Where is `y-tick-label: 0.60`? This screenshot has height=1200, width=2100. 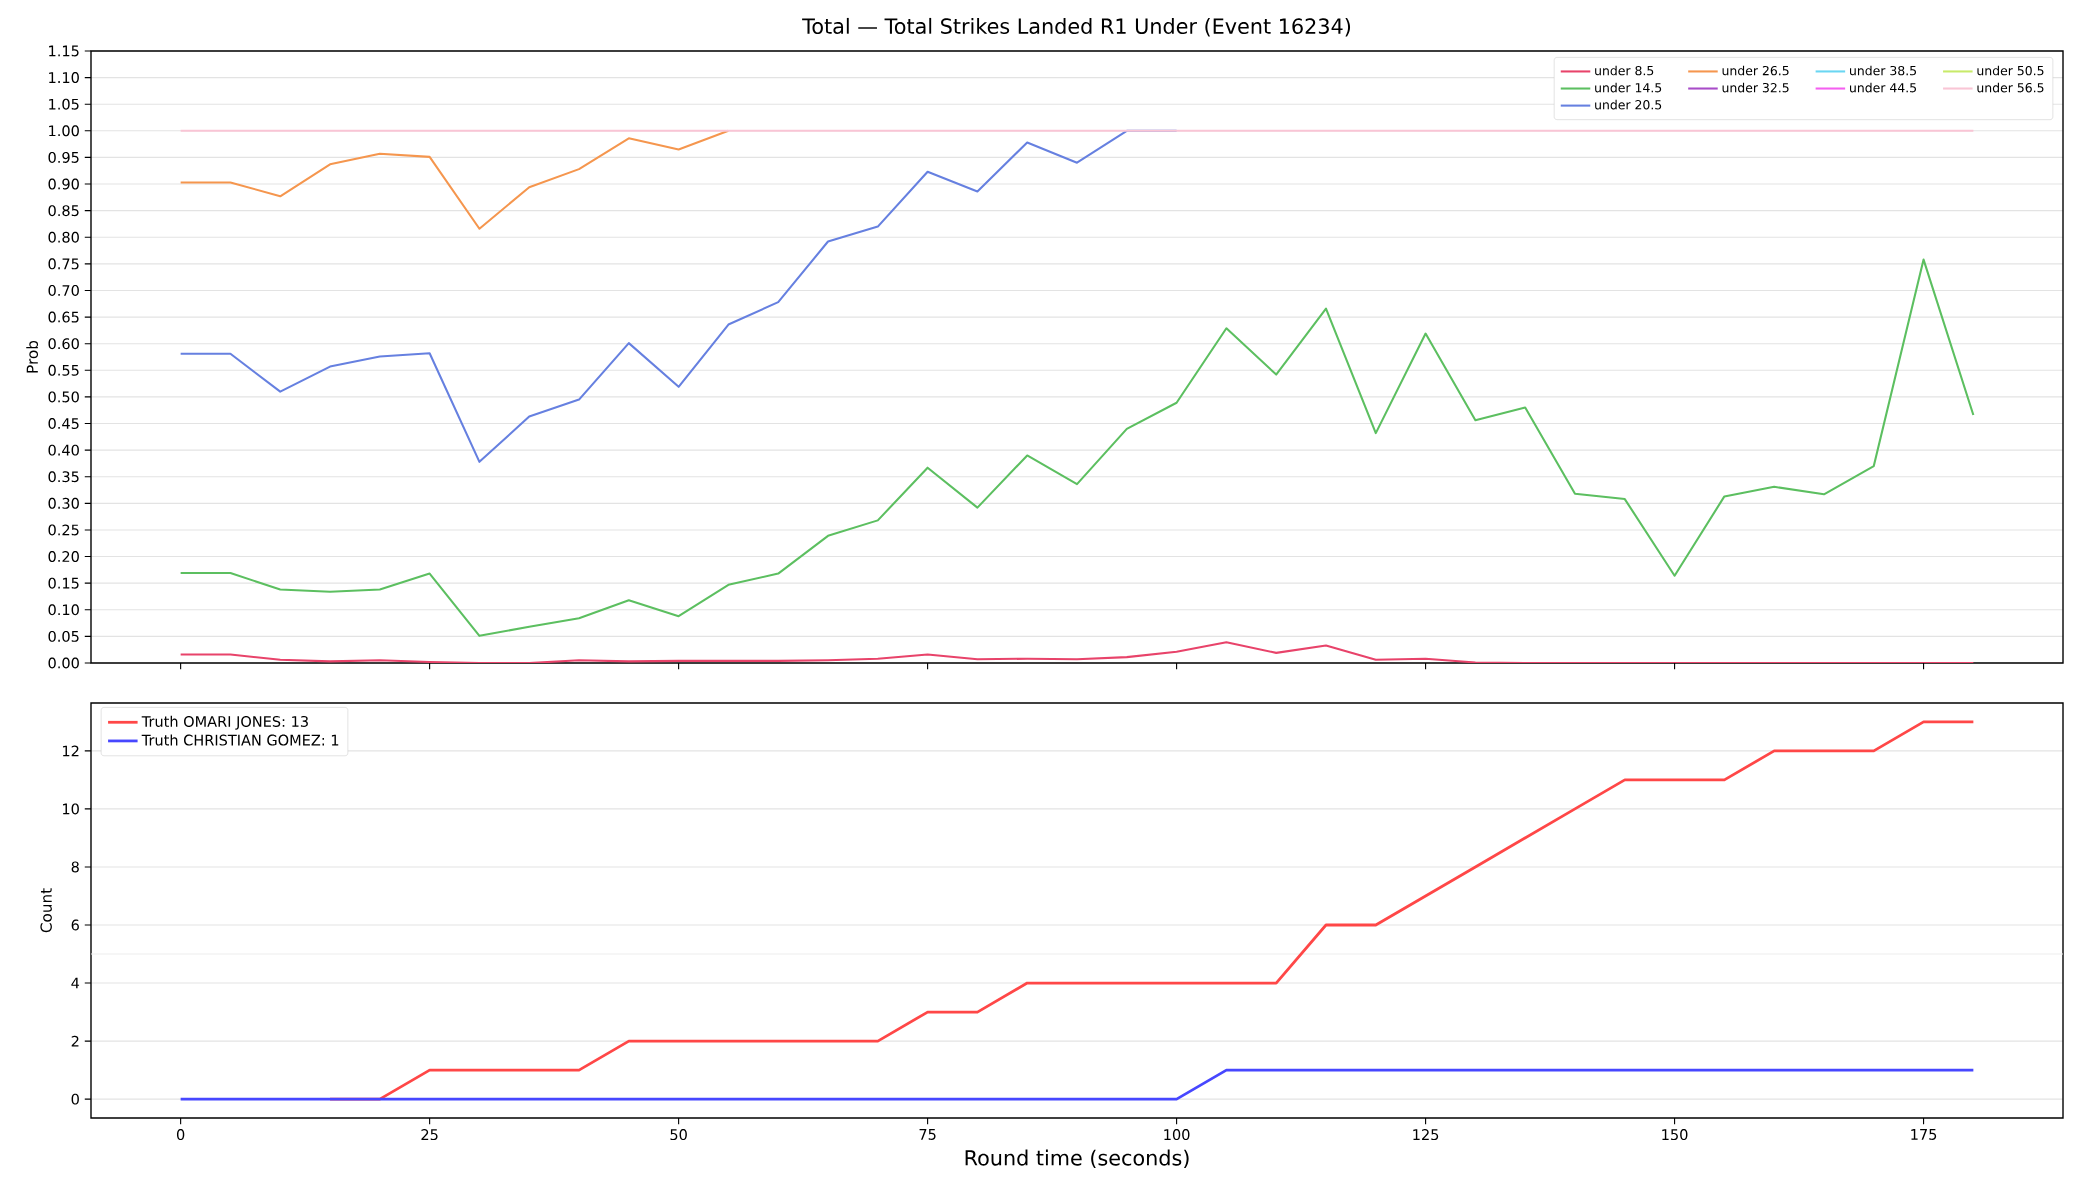
y-tick-label: 0.60 is located at coordinates (63, 344).